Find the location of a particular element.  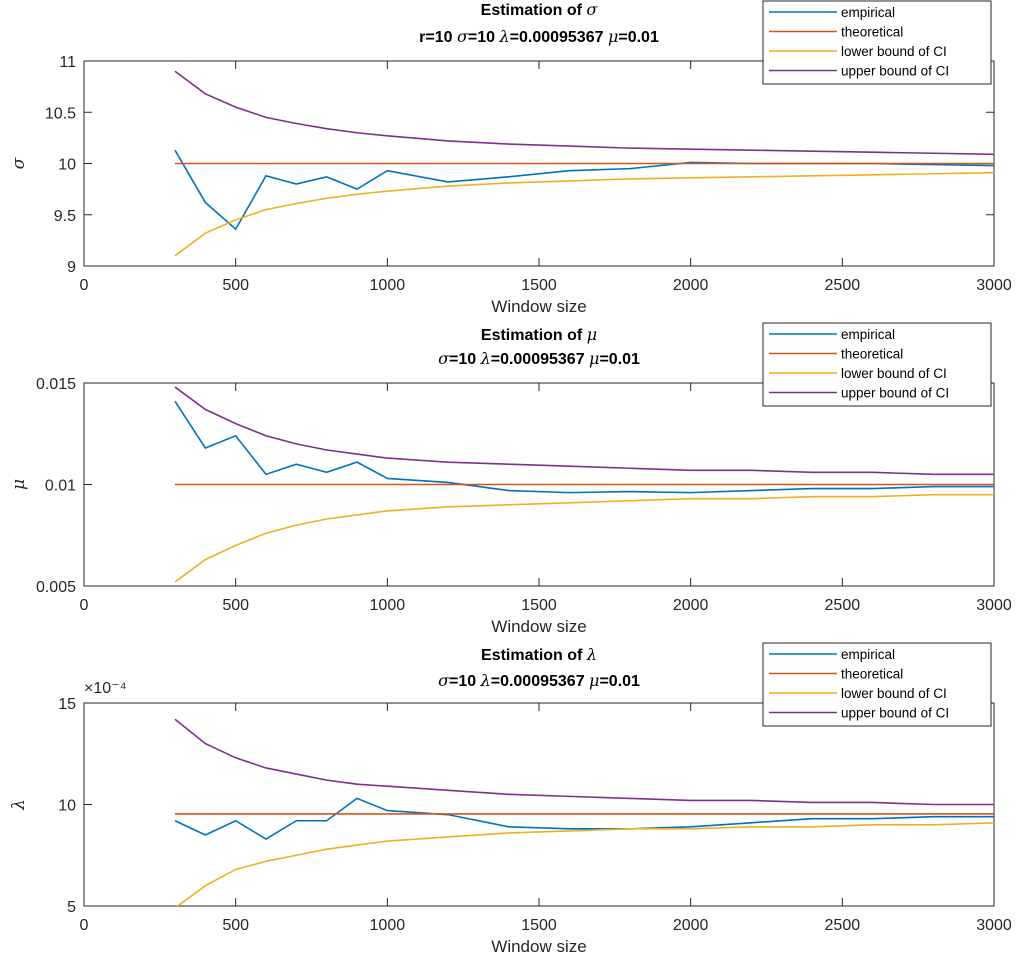

y-tick-label: 11 is located at coordinates (67, 62).